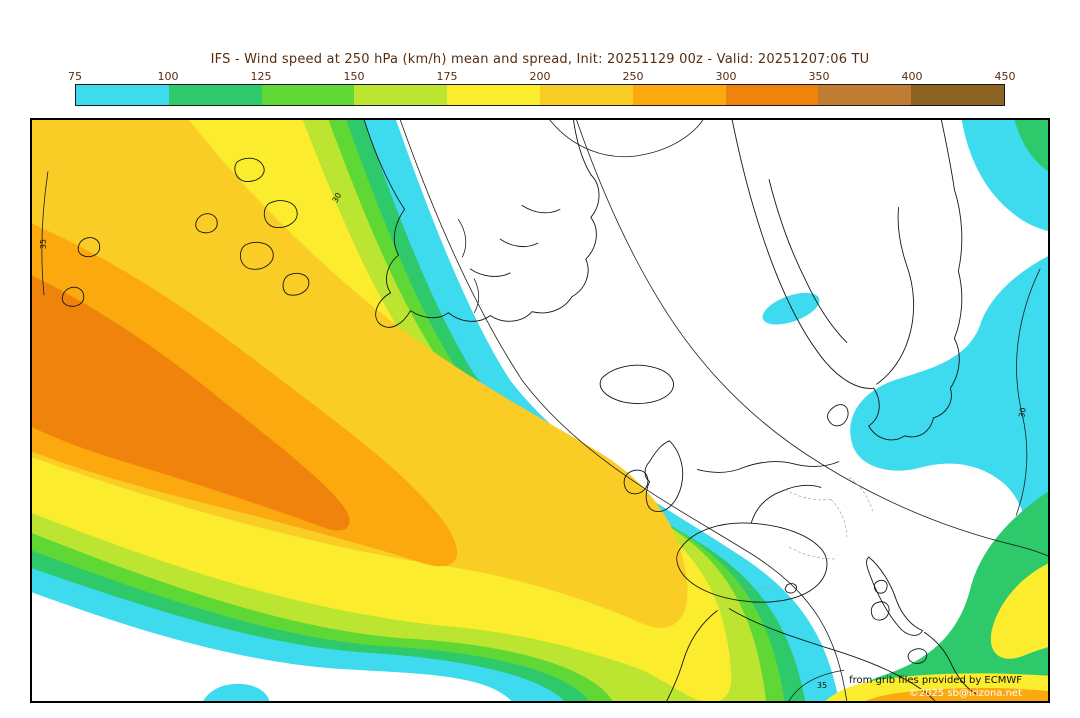 Image resolution: width=1080 pixels, height=718 pixels. Describe the element at coordinates (935, 680) in the screenshot. I see `attribution-provider: from grib files provided by ECMWF` at that location.